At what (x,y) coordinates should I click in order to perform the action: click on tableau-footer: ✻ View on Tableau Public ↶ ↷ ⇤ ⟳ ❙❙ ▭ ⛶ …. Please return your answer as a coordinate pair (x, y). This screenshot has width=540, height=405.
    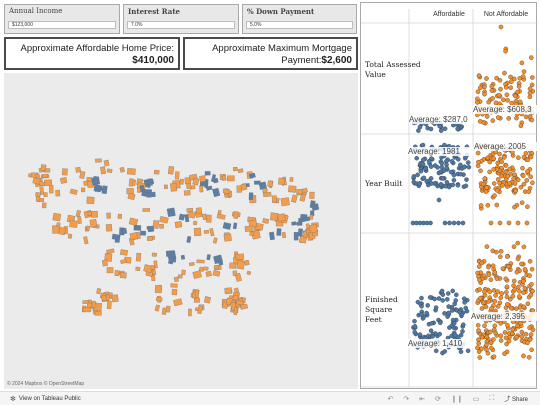
    Looking at the image, I should click on (270, 398).